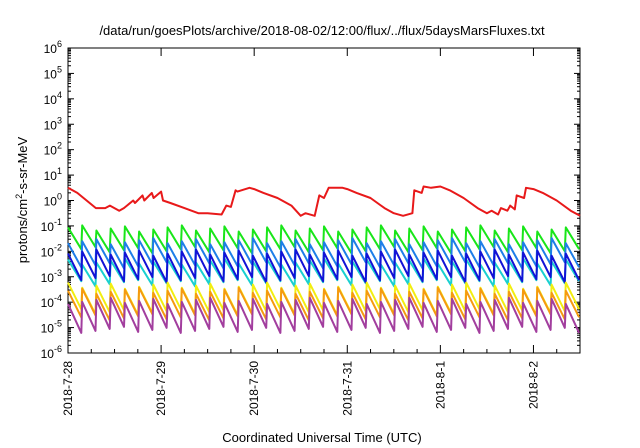 The image size is (640, 448). Describe the element at coordinates (533, 385) in the screenshot. I see `x-tick-label: 2018-8-2` at that location.